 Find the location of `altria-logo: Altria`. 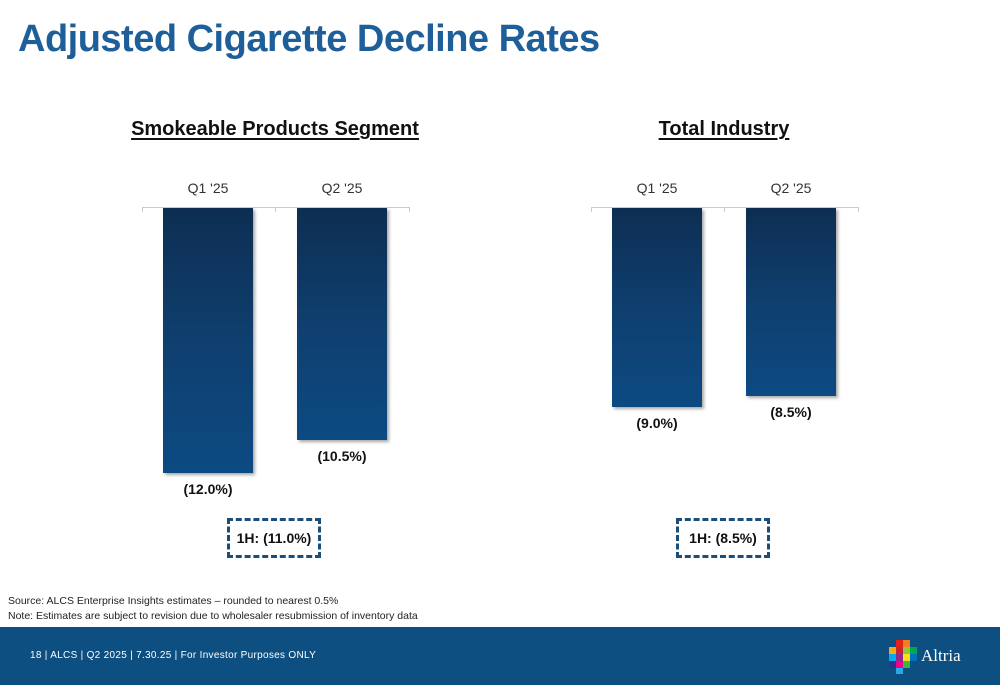

altria-logo: Altria is located at coordinates (934, 657).